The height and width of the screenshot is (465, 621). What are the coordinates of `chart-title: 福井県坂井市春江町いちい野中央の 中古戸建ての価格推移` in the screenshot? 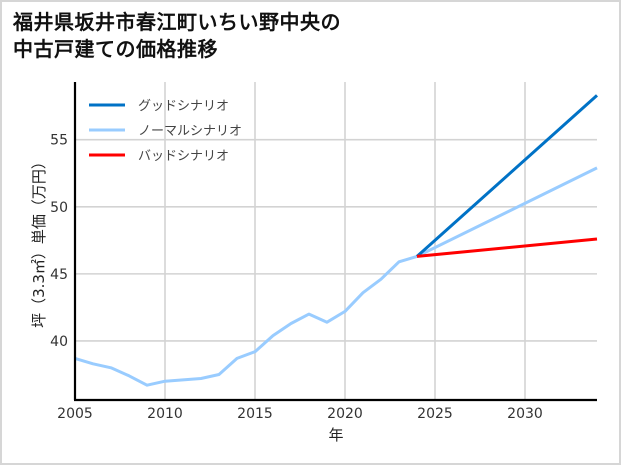 It's located at (177, 36).